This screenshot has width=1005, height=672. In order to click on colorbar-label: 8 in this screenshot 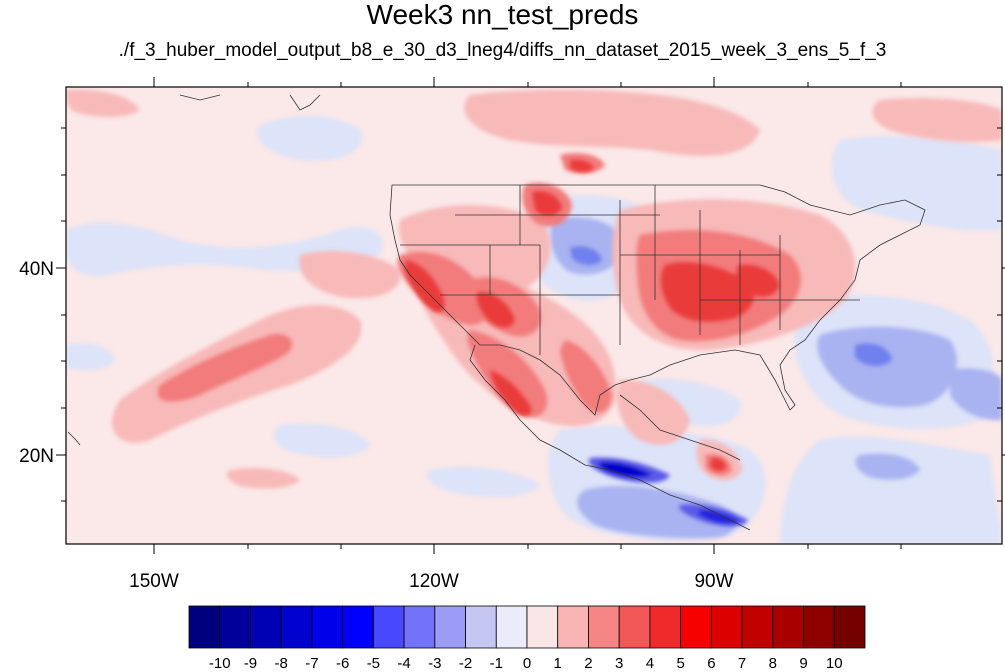, I will do `click(773, 663)`.